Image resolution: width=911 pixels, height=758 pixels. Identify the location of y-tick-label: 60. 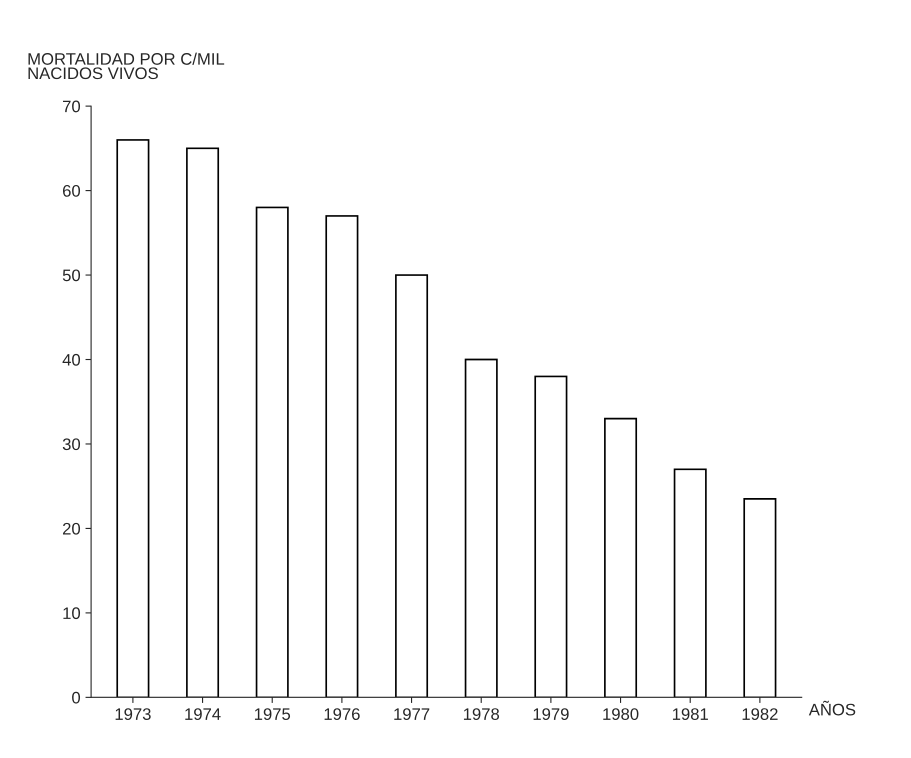
(71, 190).